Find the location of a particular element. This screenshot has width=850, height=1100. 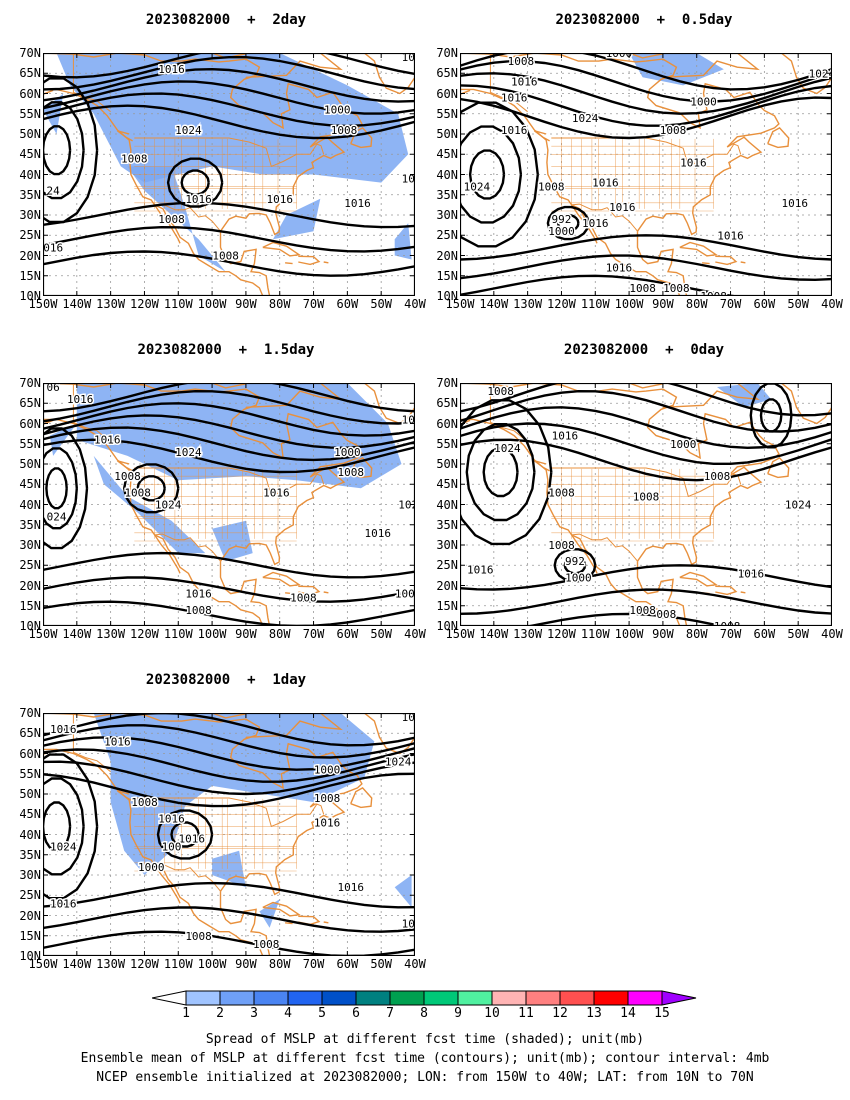

contour-label: 1024 is located at coordinates (477, 187).